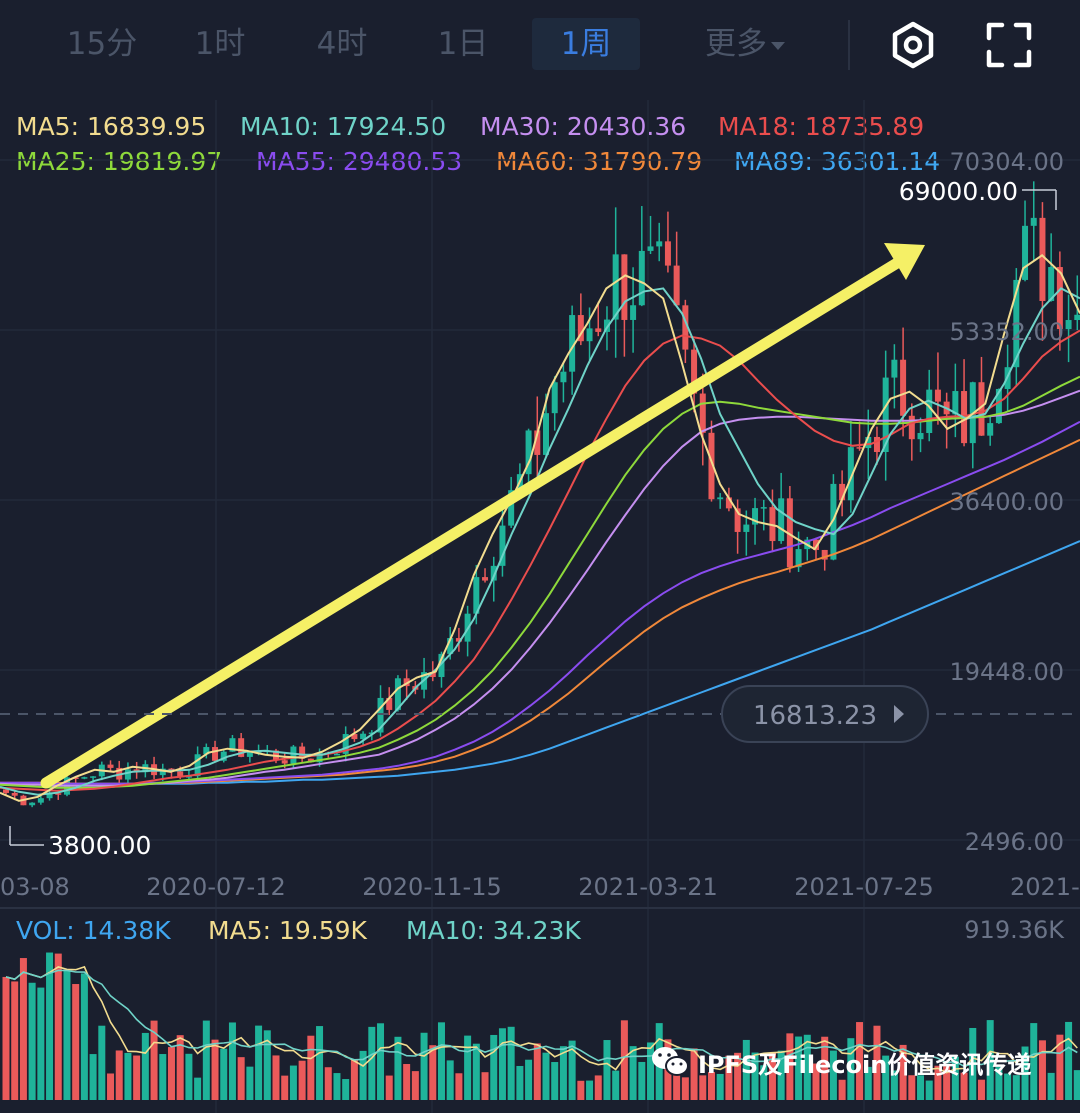 The width and height of the screenshot is (1080, 1113). What do you see at coordinates (35, 887) in the screenshot?
I see `x-tick: 03-08` at bounding box center [35, 887].